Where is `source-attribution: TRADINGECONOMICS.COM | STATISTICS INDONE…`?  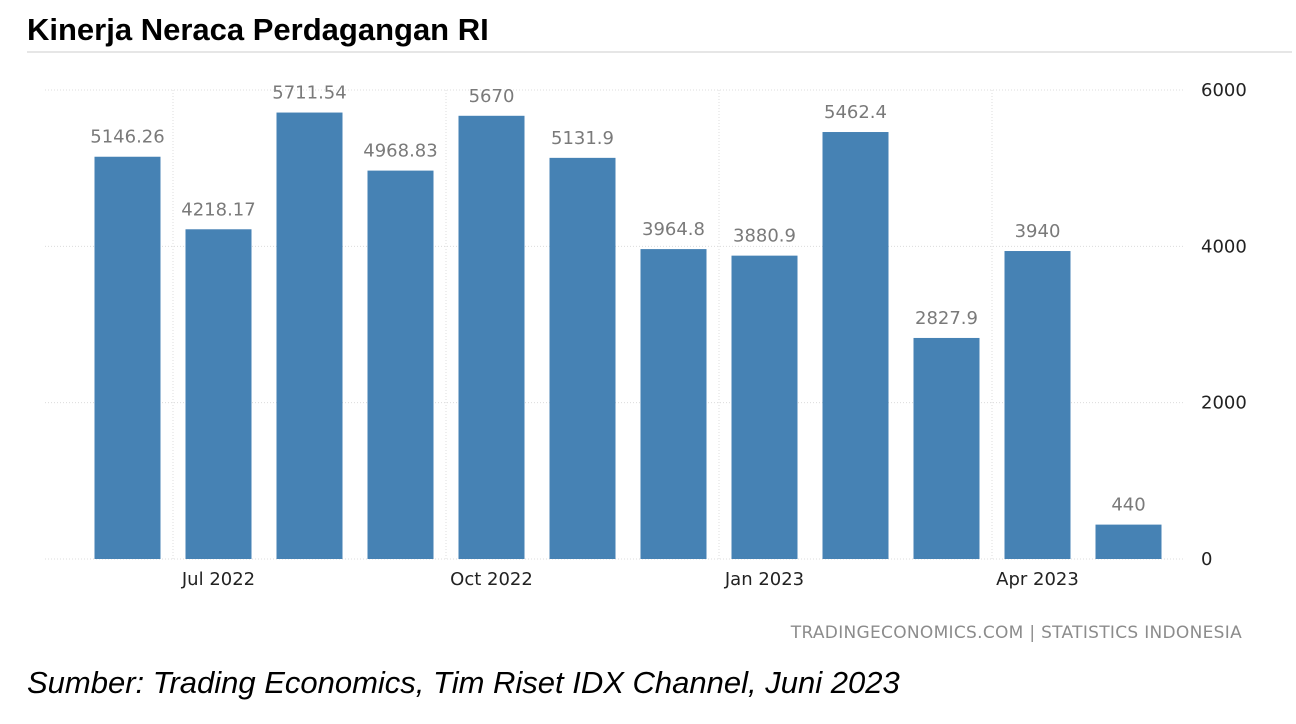
source-attribution: TRADINGECONOMICS.COM | STATISTICS INDONE… is located at coordinates (1016, 633).